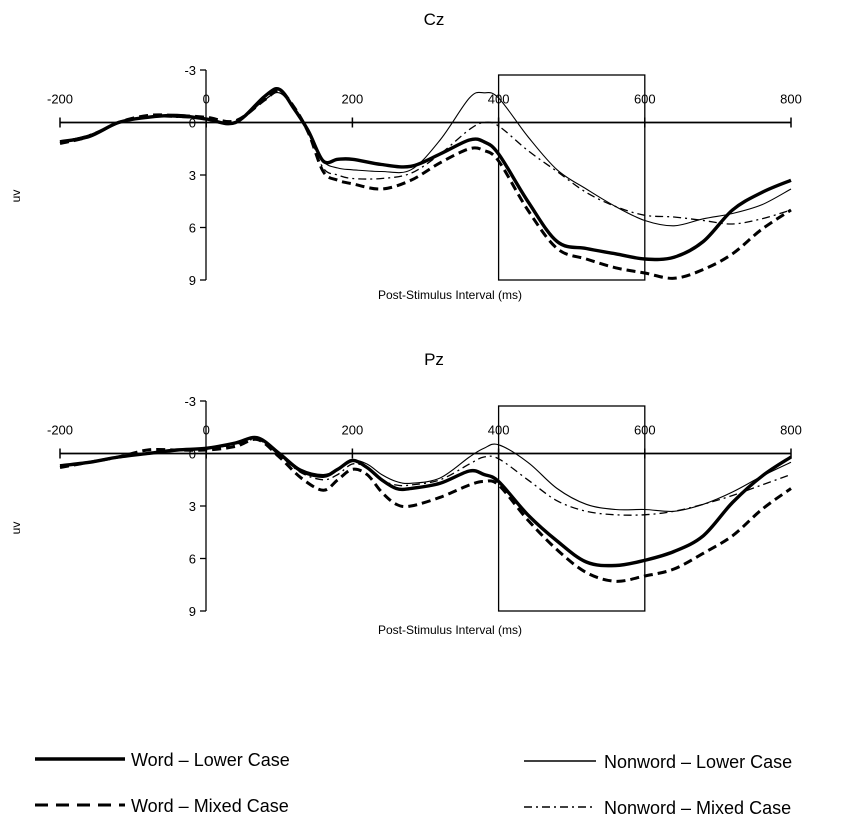 This screenshot has width=846, height=822. I want to click on chart-title: Pz, so click(434, 359).